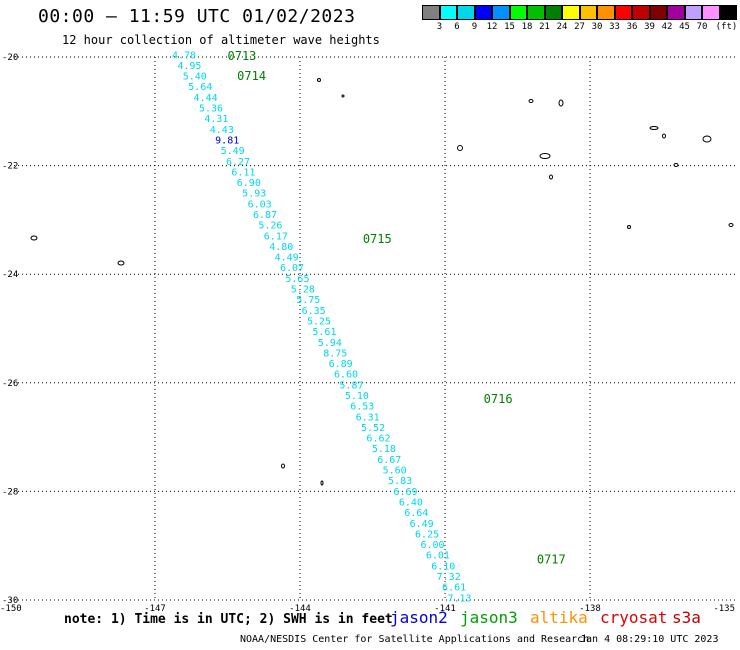  I want to click on pass-time-label: 0715, so click(377, 239).